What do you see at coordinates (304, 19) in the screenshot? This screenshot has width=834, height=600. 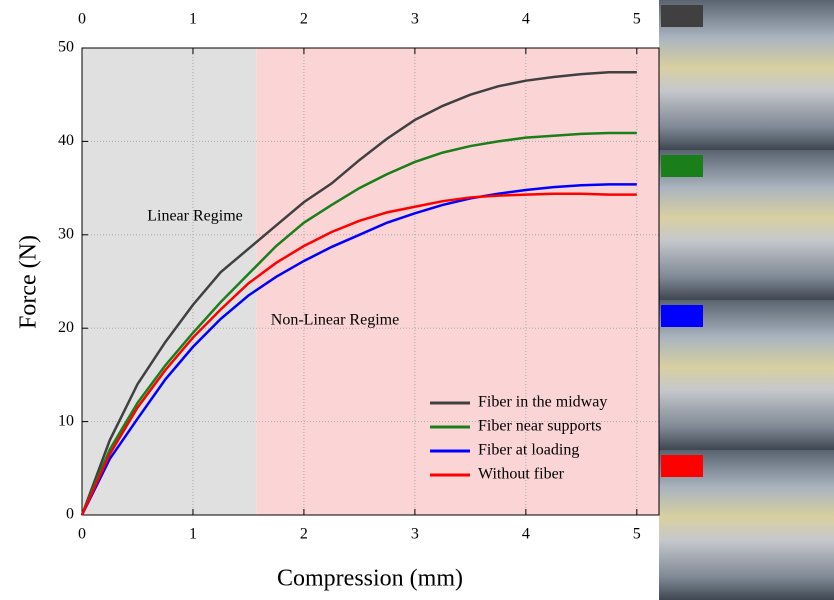 I see `x-tick-label-top: 2` at bounding box center [304, 19].